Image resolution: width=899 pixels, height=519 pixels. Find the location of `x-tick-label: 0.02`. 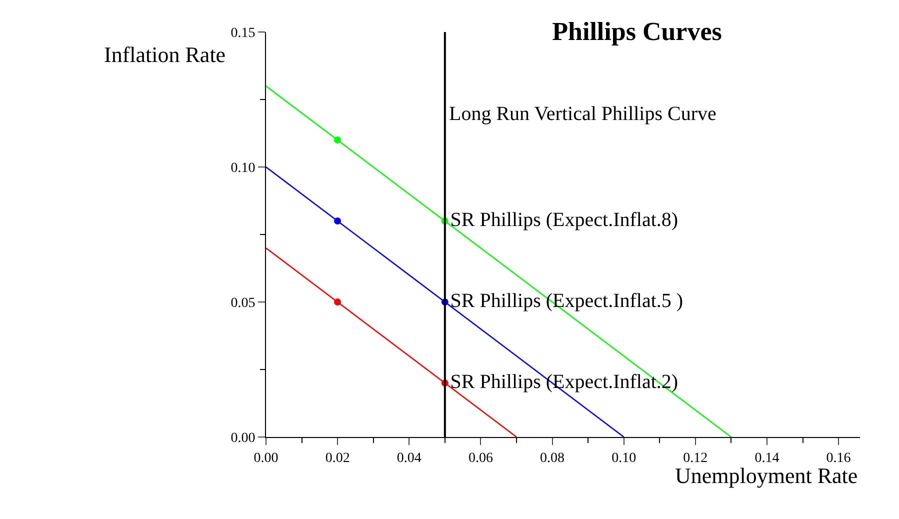

x-tick-label: 0.02 is located at coordinates (337, 458).